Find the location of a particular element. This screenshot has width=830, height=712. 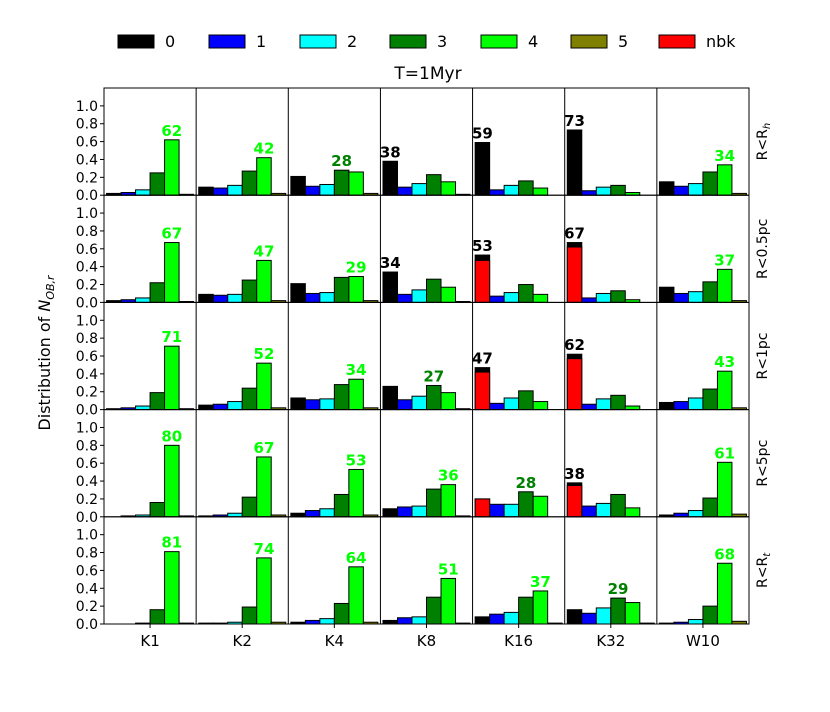

panel-row: 62 42 28 38 59 73 34 0.0 0.2 0.40.6 0.8 1.0 is located at coordinates (413, 145).